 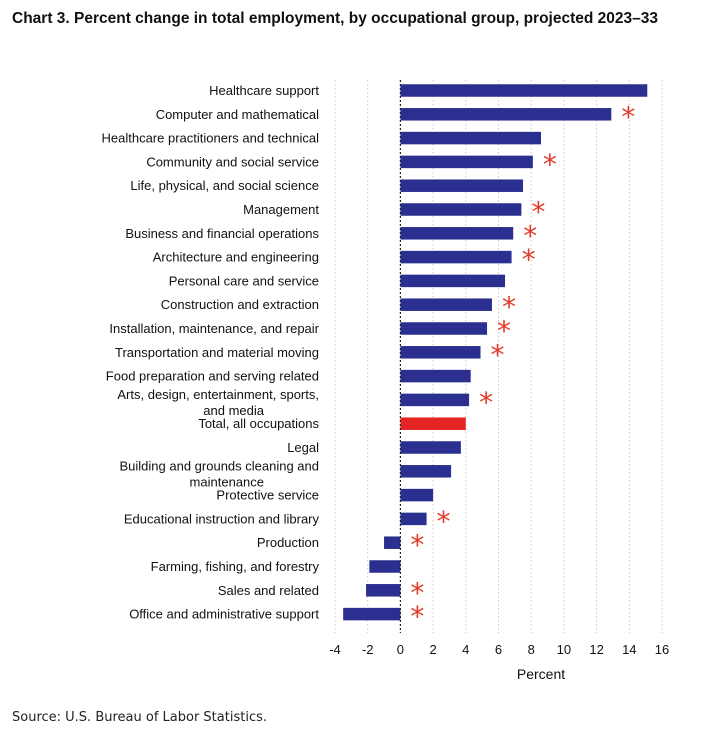 What do you see at coordinates (244, 280) in the screenshot?
I see `category-label: Personal care and service` at bounding box center [244, 280].